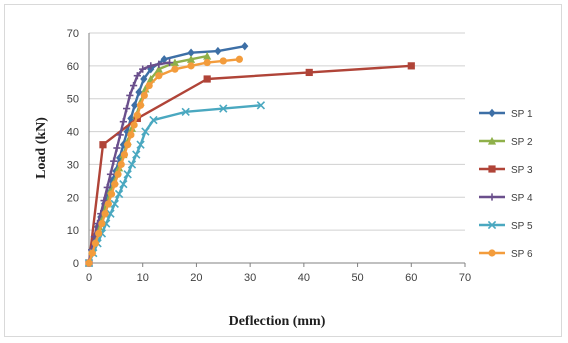 This screenshot has width=568, height=343. I want to click on legend-label-3: SP 3, so click(522, 170).